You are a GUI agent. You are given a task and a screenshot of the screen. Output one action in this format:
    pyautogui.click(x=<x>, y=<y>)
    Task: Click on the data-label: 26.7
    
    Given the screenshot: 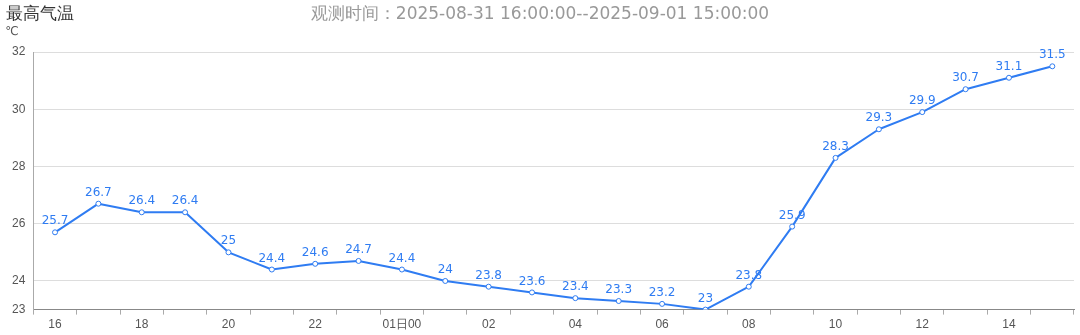 What is the action you would take?
    pyautogui.click(x=98, y=191)
    